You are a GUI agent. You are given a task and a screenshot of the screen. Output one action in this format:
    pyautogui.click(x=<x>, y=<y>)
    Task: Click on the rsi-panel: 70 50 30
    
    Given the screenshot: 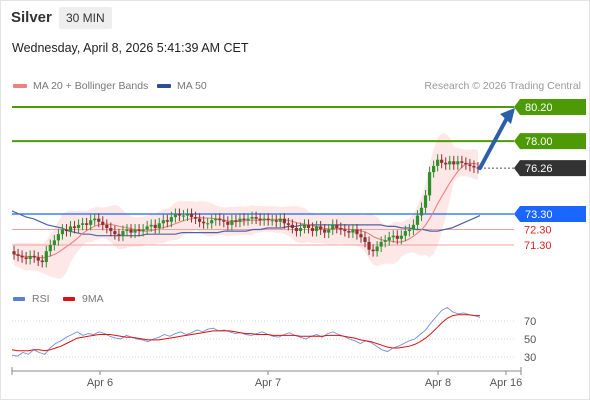 What is the action you would take?
    pyautogui.click(x=273, y=335)
    